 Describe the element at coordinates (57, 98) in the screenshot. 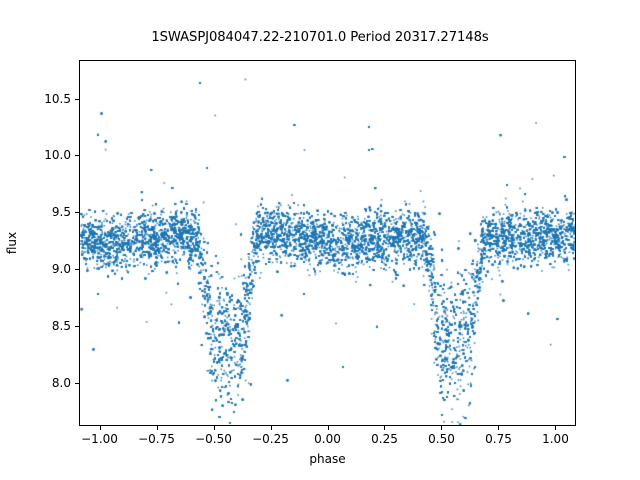

I see `y-tick-label: 10.5` at that location.